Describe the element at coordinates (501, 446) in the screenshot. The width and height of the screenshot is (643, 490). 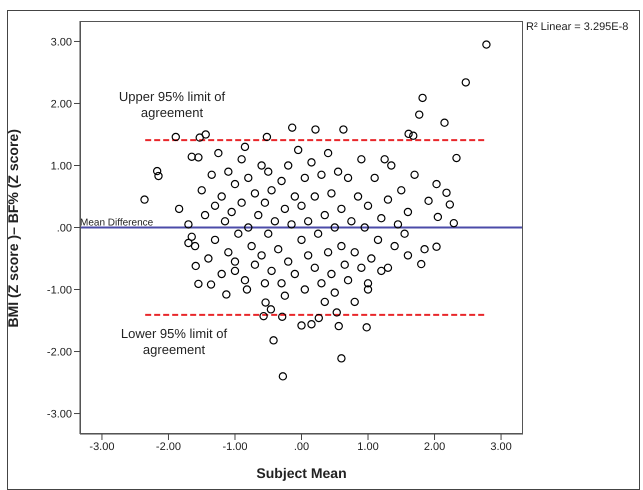
I see `x-tick-label: 3.00` at that location.